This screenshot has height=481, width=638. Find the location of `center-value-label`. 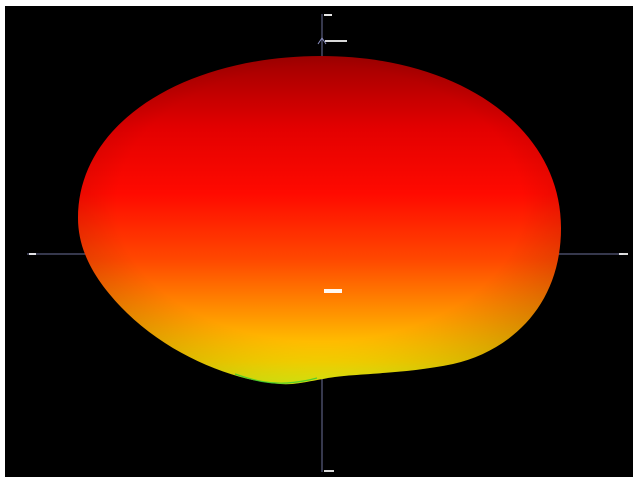

center-value-label is located at coordinates (333, 291).